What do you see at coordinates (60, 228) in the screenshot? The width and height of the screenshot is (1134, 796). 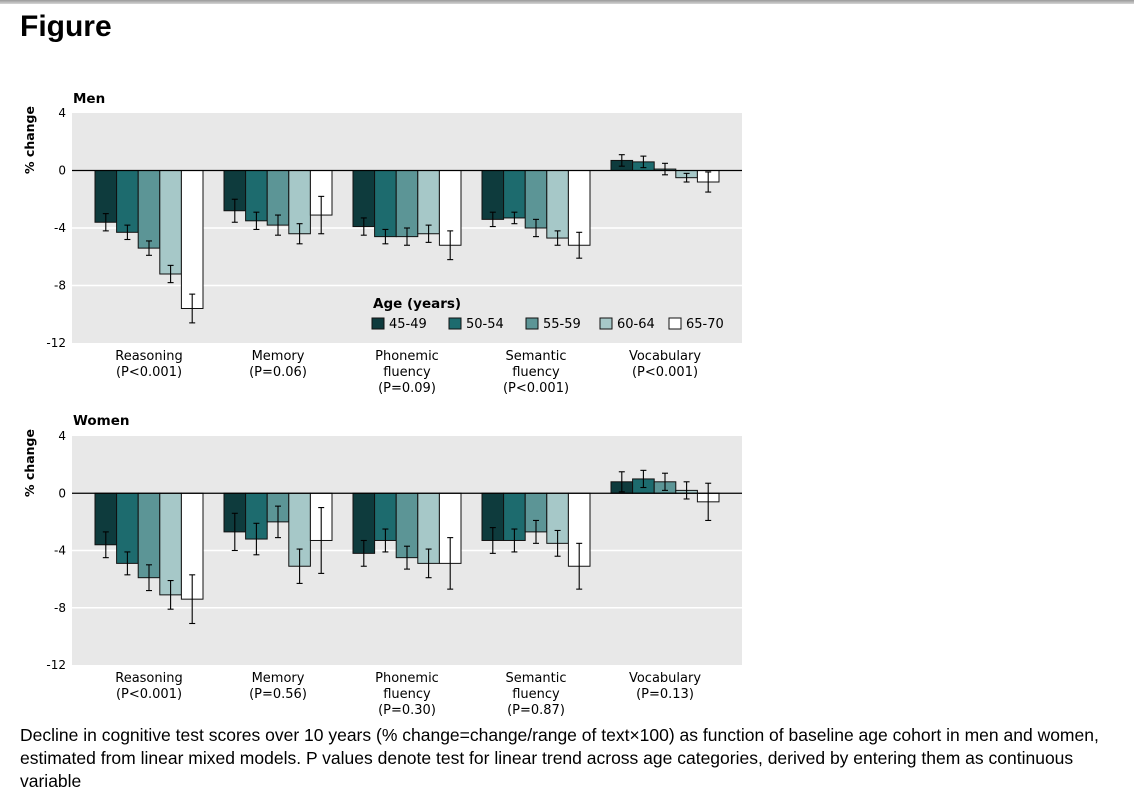 I see `men-ytick-label: -4` at bounding box center [60, 228].